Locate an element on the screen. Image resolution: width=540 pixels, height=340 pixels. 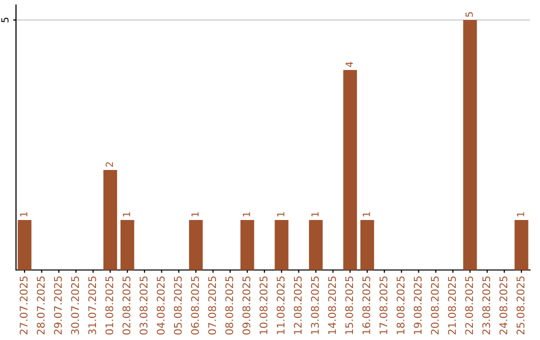
x-tick-label: 18.08.2025 is located at coordinates (400, 305).